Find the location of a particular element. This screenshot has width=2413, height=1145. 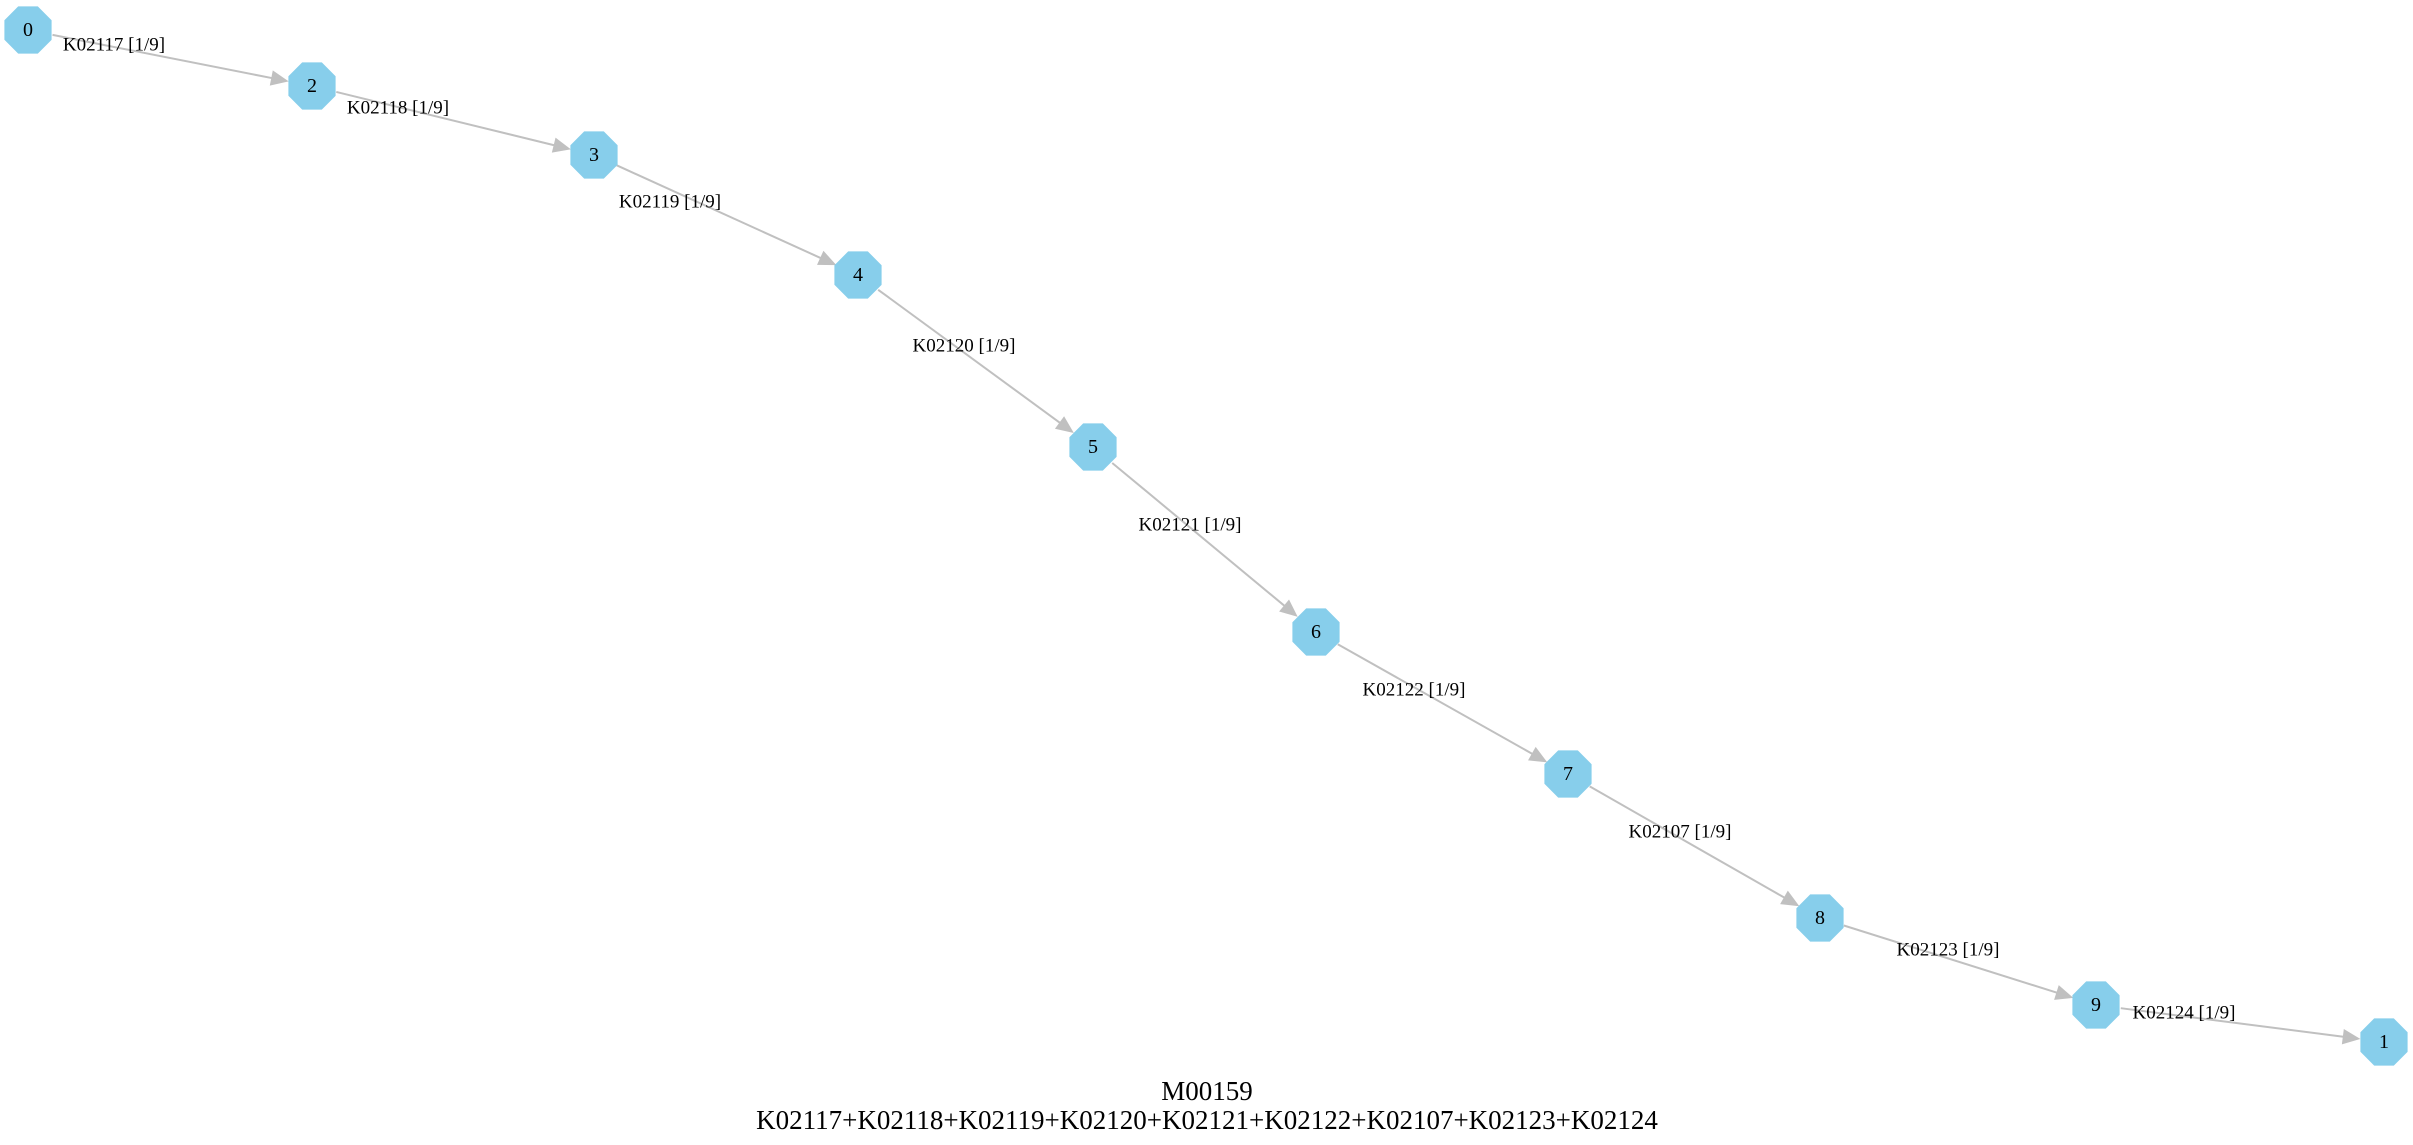

node-6: 6 is located at coordinates (1316, 632).